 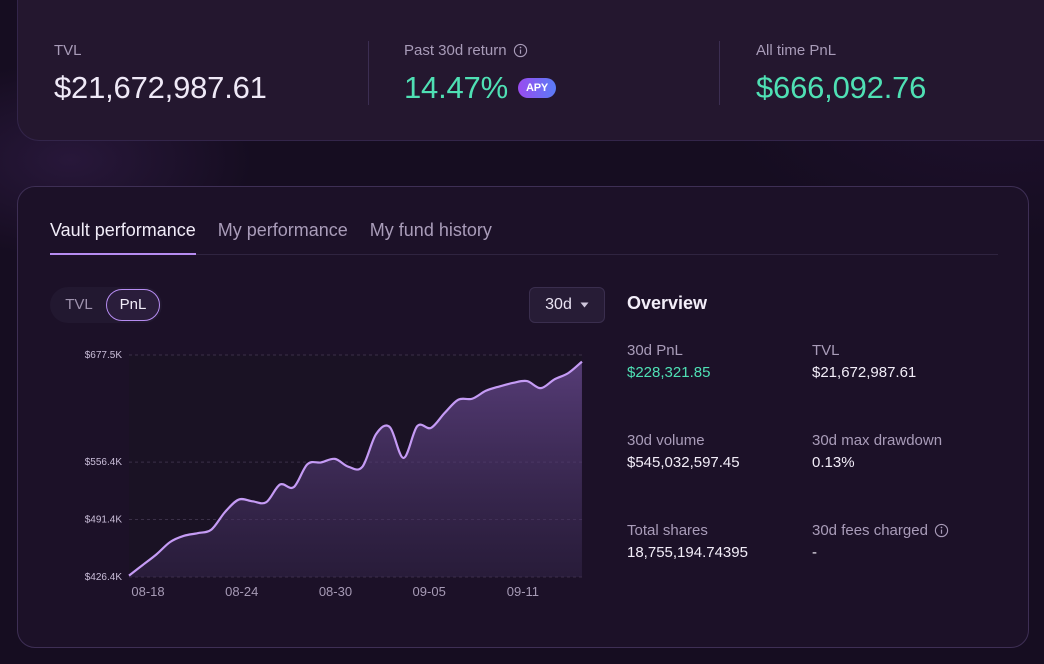 What do you see at coordinates (584, 305) in the screenshot?
I see `caret-down-icon` at bounding box center [584, 305].